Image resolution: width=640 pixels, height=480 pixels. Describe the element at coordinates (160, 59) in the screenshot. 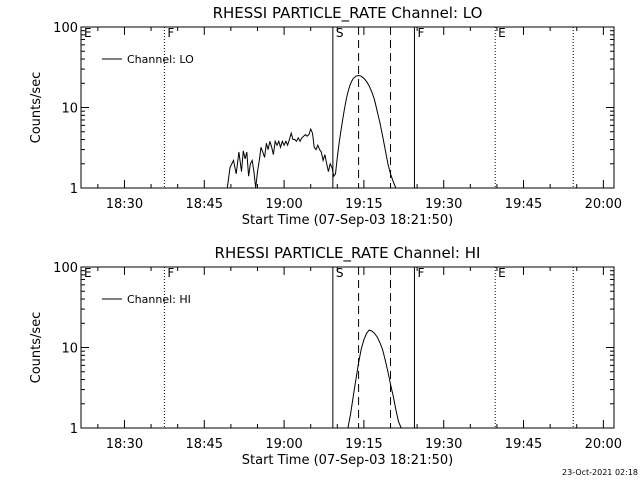

I see `legend-label: Channel: LO` at that location.